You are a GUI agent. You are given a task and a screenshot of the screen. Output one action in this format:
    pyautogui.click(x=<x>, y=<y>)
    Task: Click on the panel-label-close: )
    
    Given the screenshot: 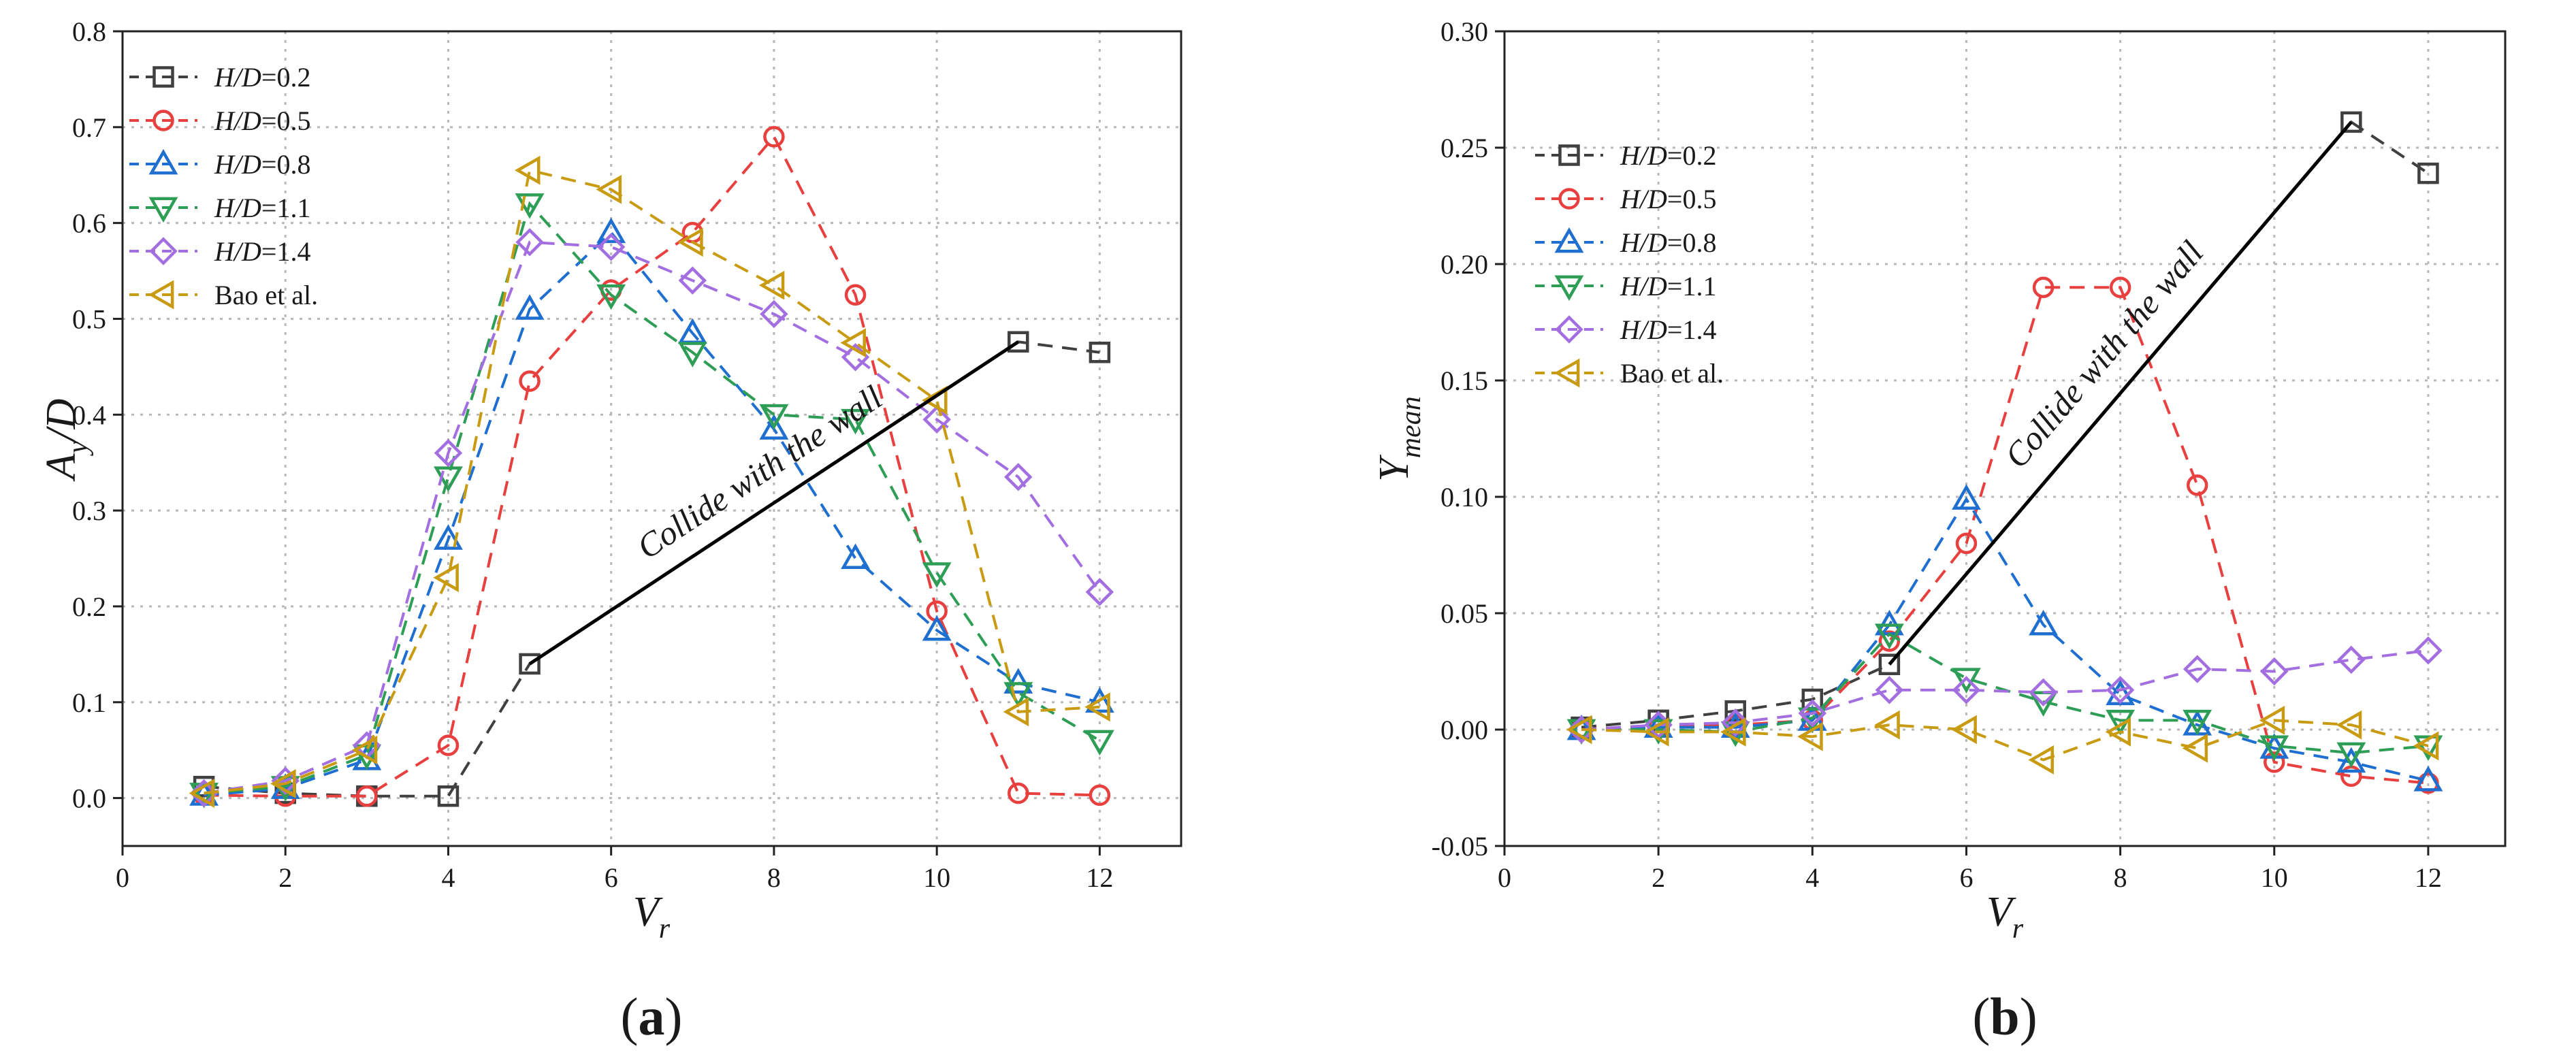 What is the action you would take?
    pyautogui.click(x=2029, y=1016)
    